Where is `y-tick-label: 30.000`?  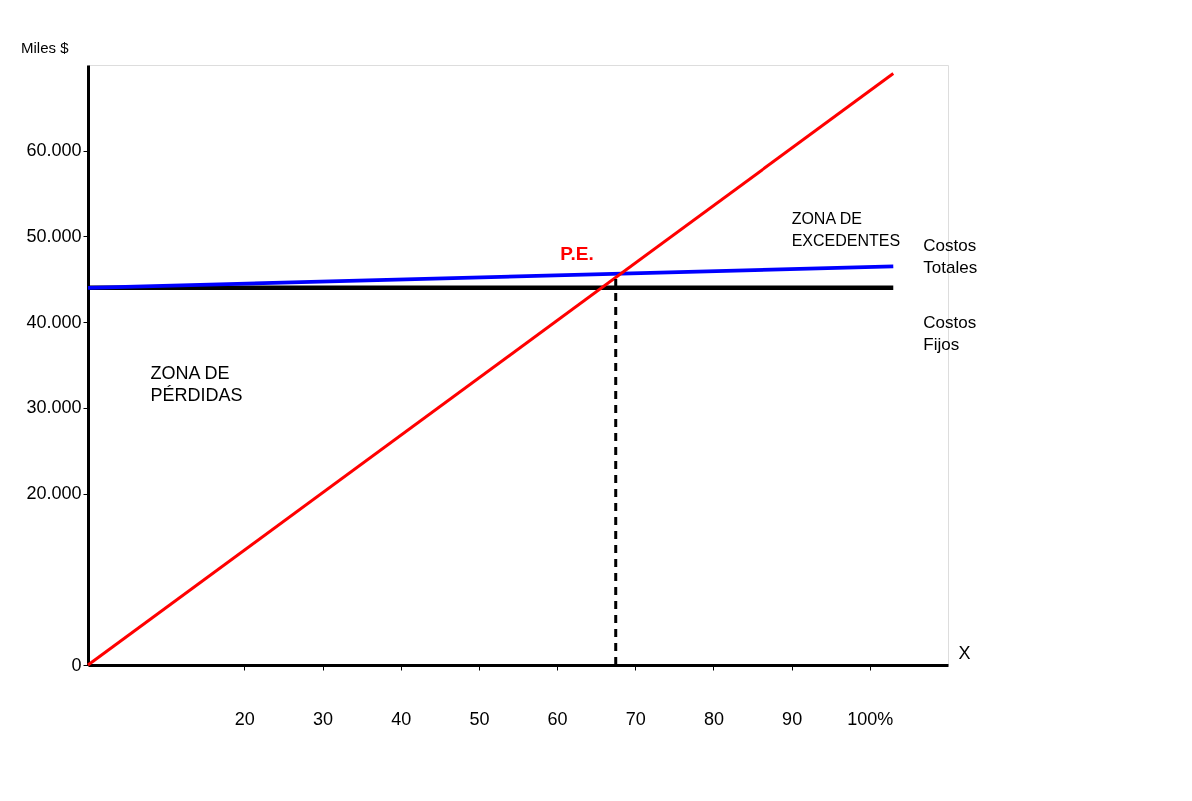
y-tick-label: 30.000 is located at coordinates (54, 407).